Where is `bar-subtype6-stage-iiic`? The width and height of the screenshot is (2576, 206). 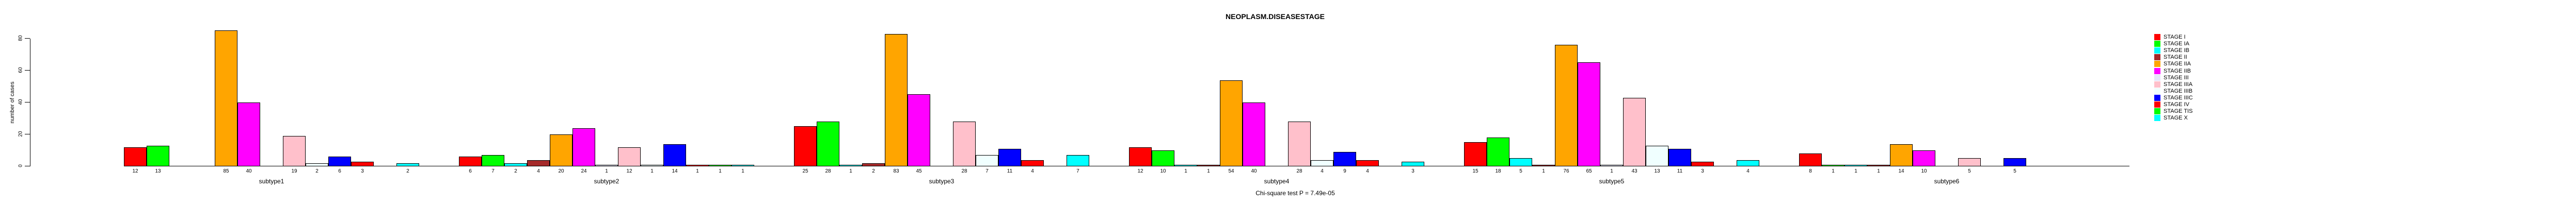 bar-subtype6-stage-iiic is located at coordinates (2014, 162).